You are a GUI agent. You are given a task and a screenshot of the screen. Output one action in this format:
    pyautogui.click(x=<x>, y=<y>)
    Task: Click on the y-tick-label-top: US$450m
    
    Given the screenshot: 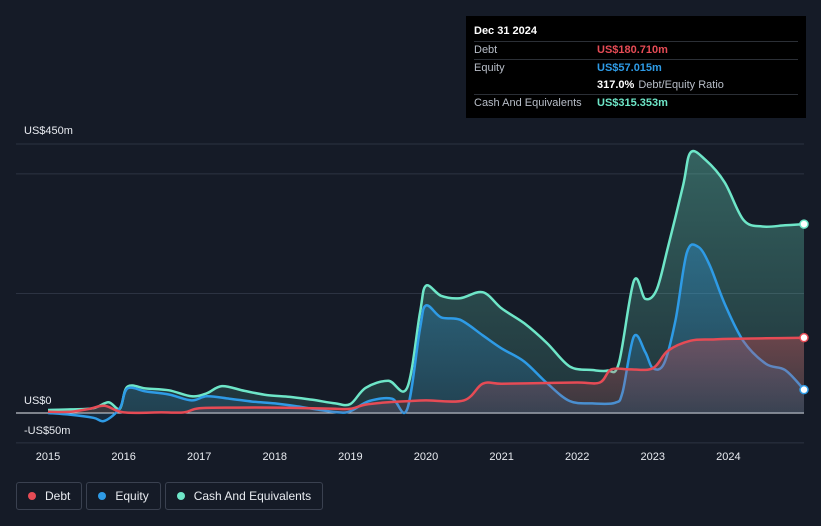 What is the action you would take?
    pyautogui.click(x=48, y=131)
    